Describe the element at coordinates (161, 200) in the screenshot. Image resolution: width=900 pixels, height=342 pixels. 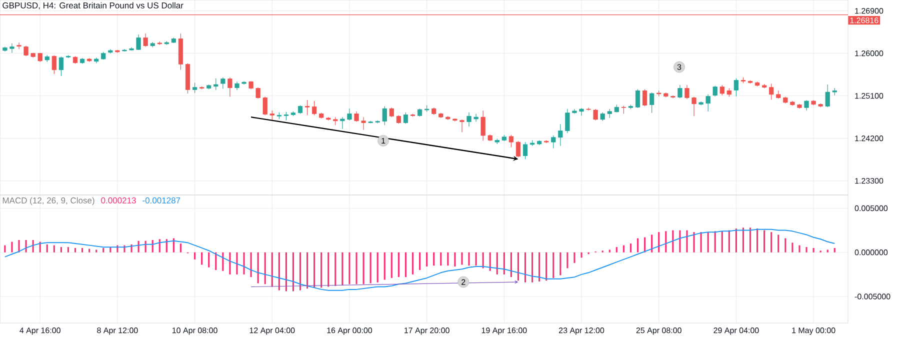
I see `text: -0.001287` at that location.